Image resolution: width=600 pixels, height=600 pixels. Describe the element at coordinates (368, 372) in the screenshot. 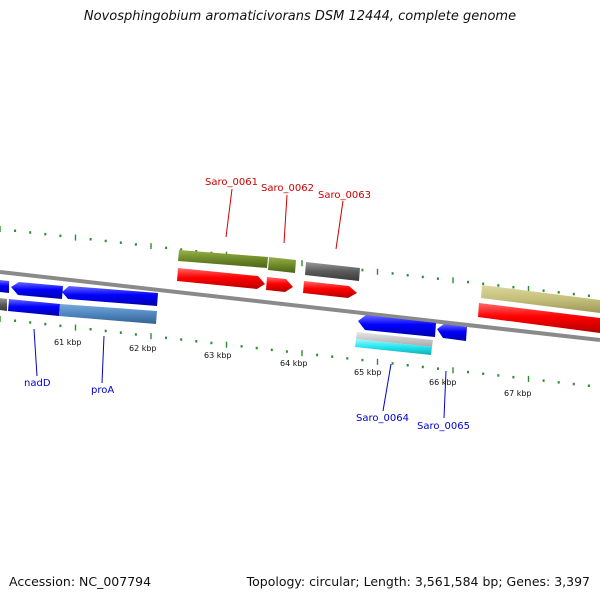

I see `ruler-label-65kbp: 65 kbp` at that location.